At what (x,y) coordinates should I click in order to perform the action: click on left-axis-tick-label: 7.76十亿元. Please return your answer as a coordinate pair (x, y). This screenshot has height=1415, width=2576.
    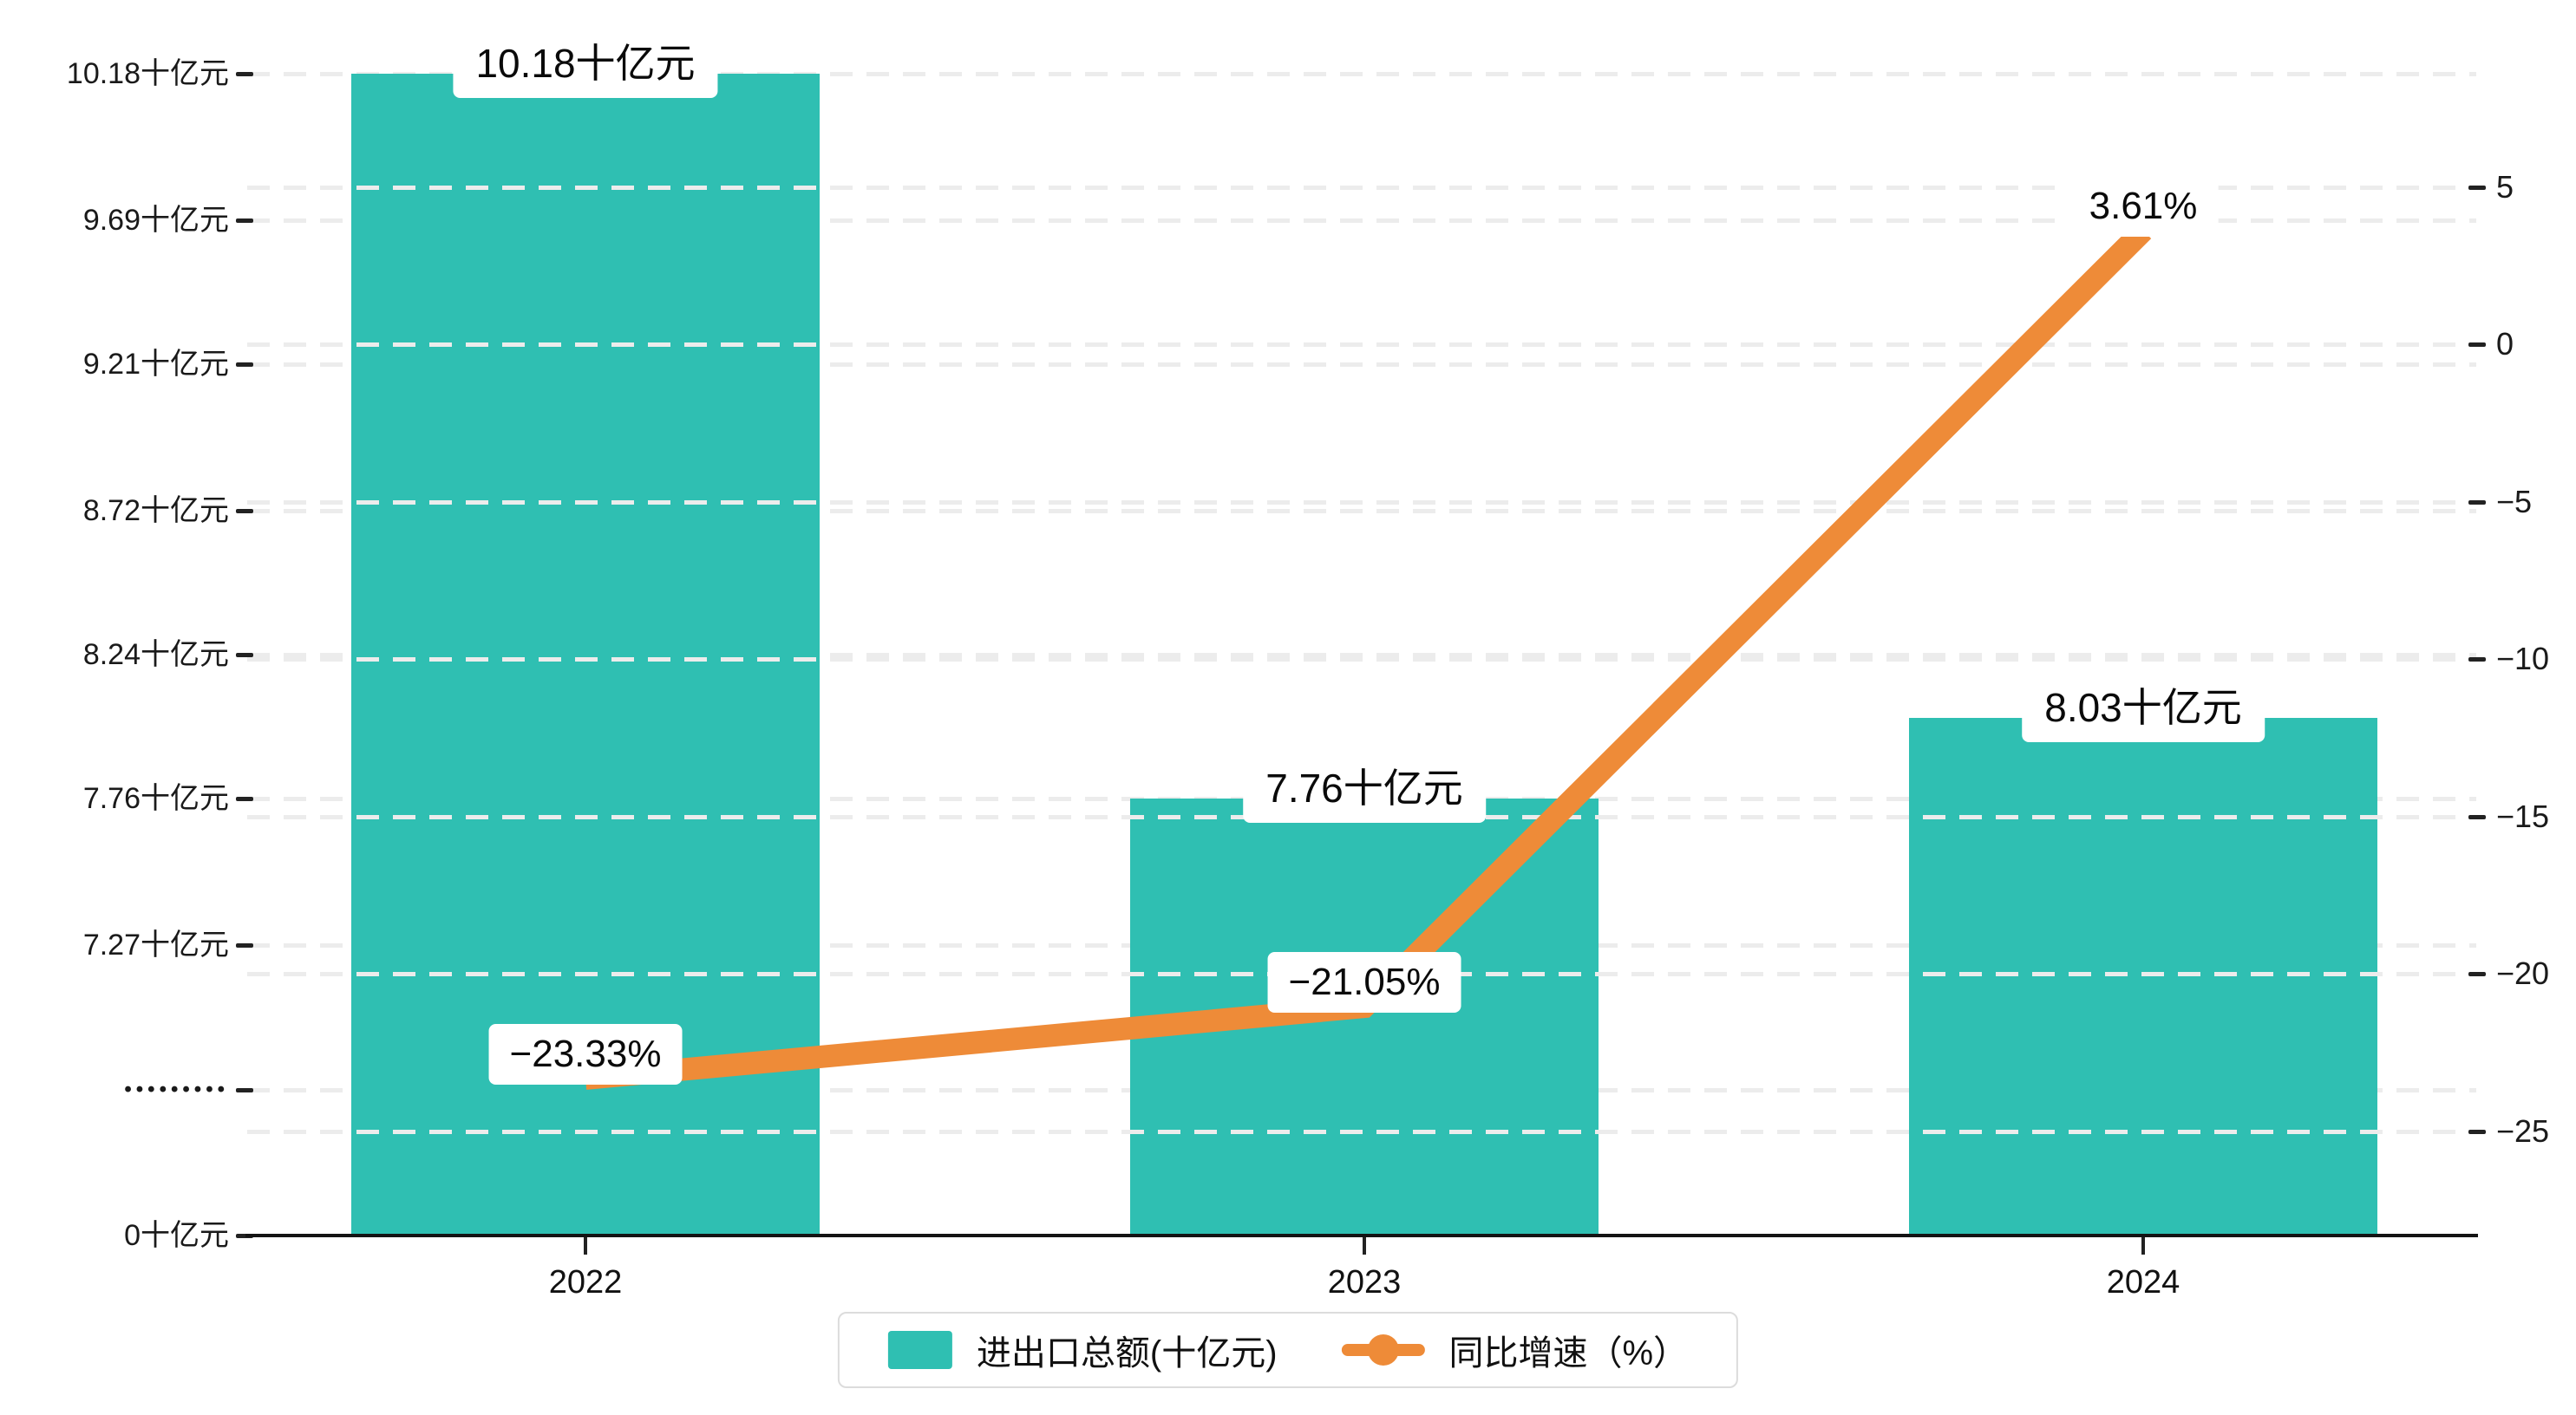
    Looking at the image, I should click on (155, 798).